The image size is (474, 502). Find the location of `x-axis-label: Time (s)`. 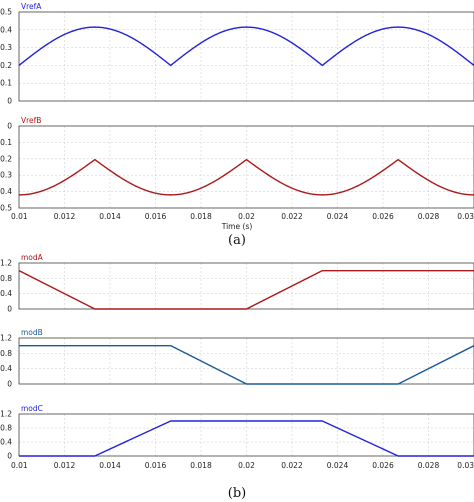

x-axis-label: Time (s) is located at coordinates (237, 226).